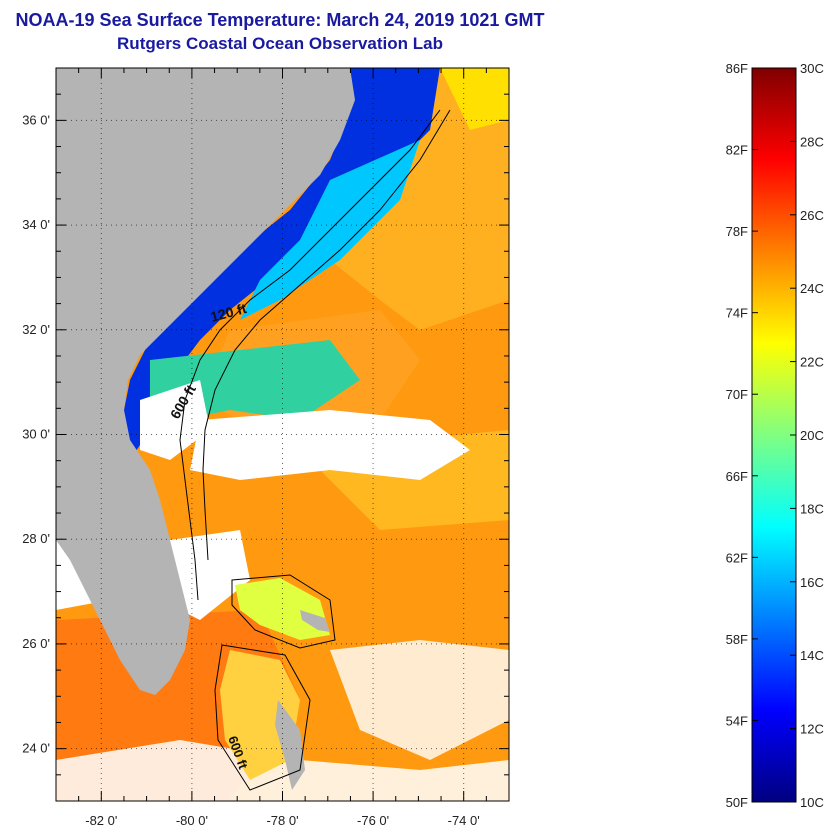 The height and width of the screenshot is (832, 833). I want to click on colorbar-gradient, so click(774, 435).